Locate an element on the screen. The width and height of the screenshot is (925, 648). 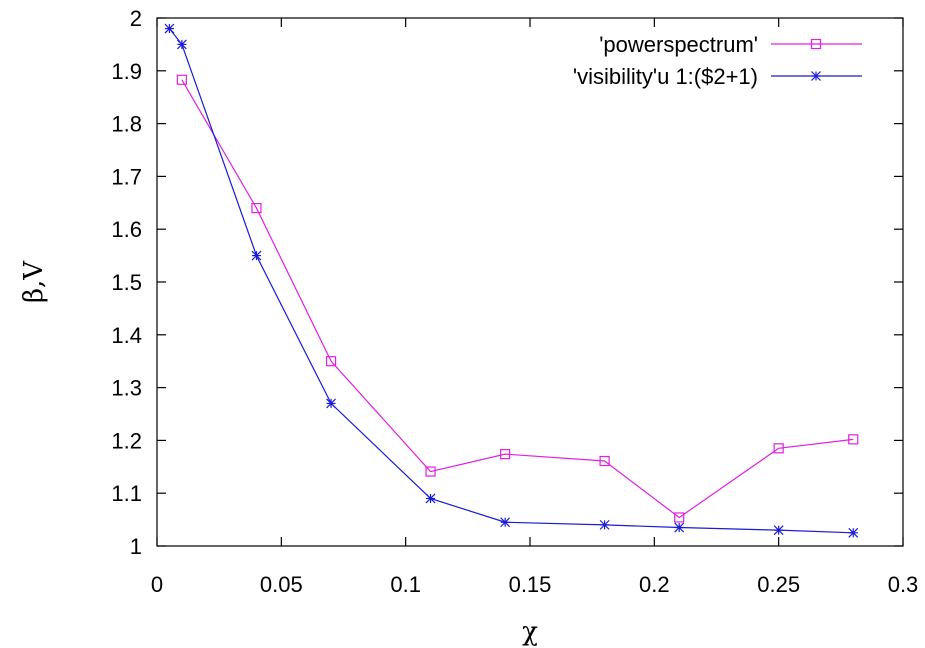
y-tick-label: 1 is located at coordinates (136, 546).